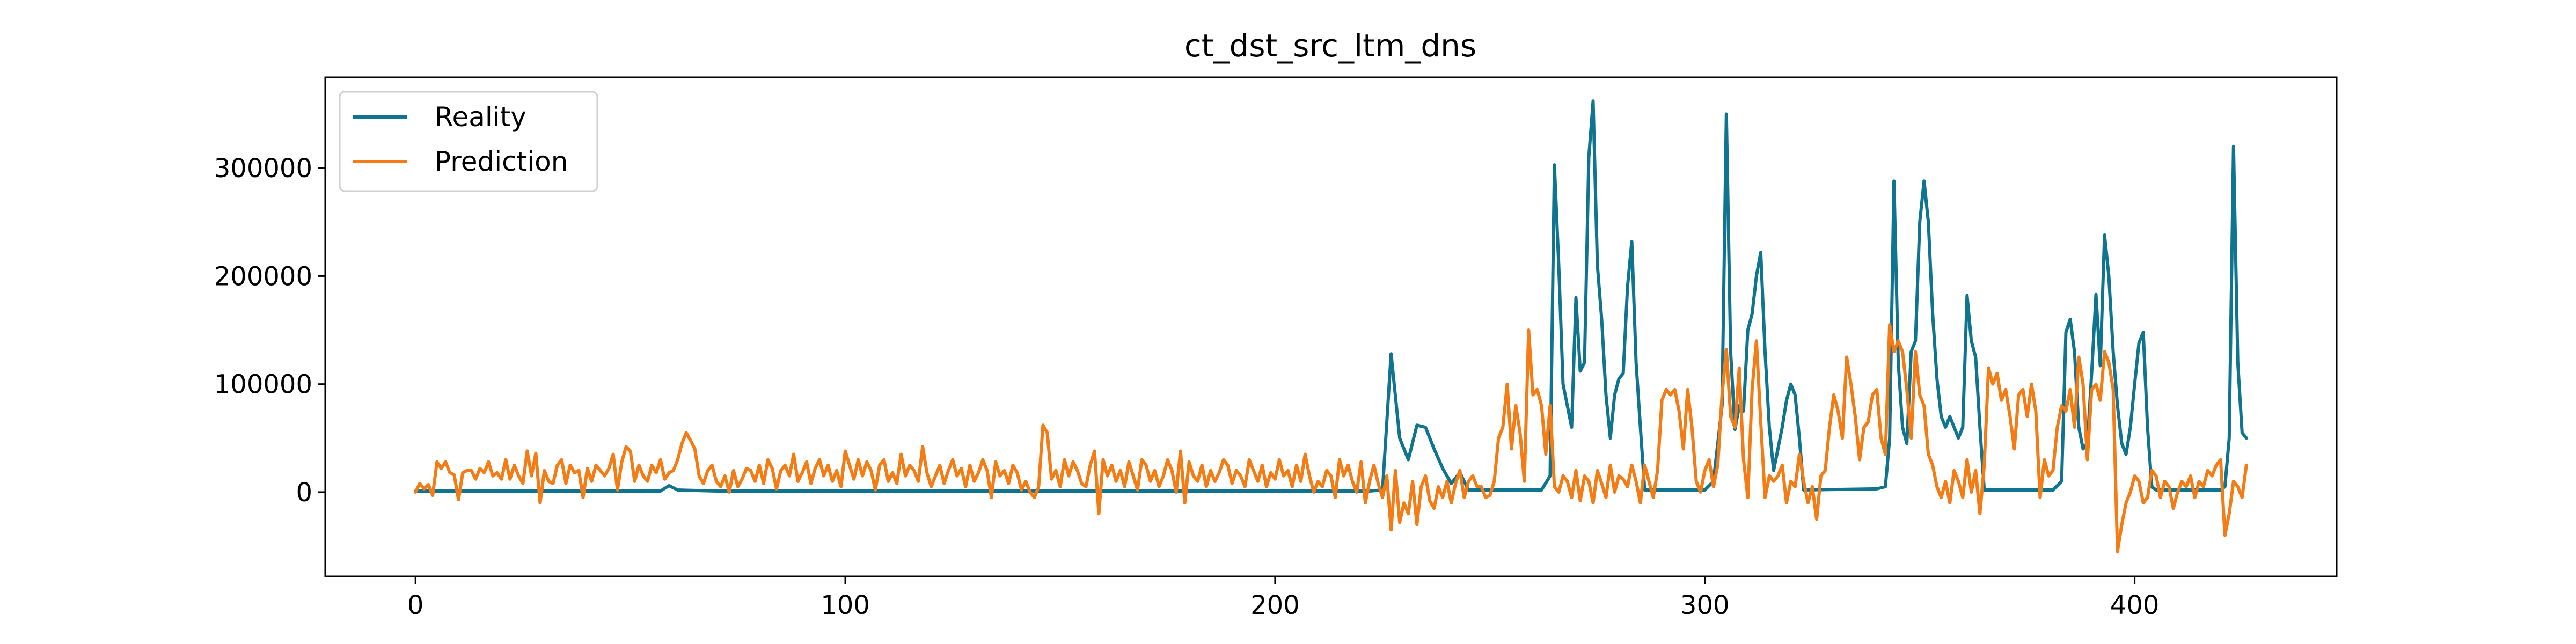 The width and height of the screenshot is (2576, 644). What do you see at coordinates (269, 330) in the screenshot?
I see `y-axis: 0 100000 200000 300000` at bounding box center [269, 330].